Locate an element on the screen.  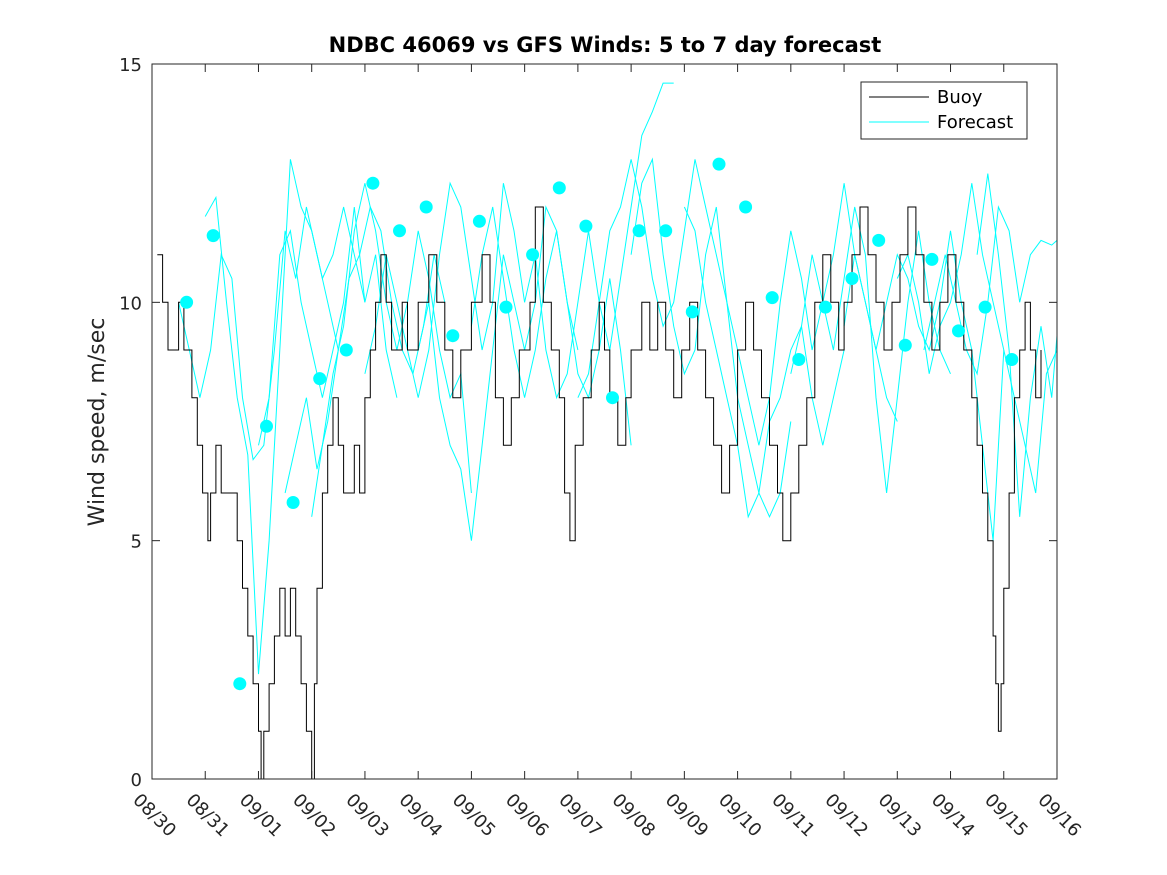
forecast-run-16-line is located at coordinates (977, 338).